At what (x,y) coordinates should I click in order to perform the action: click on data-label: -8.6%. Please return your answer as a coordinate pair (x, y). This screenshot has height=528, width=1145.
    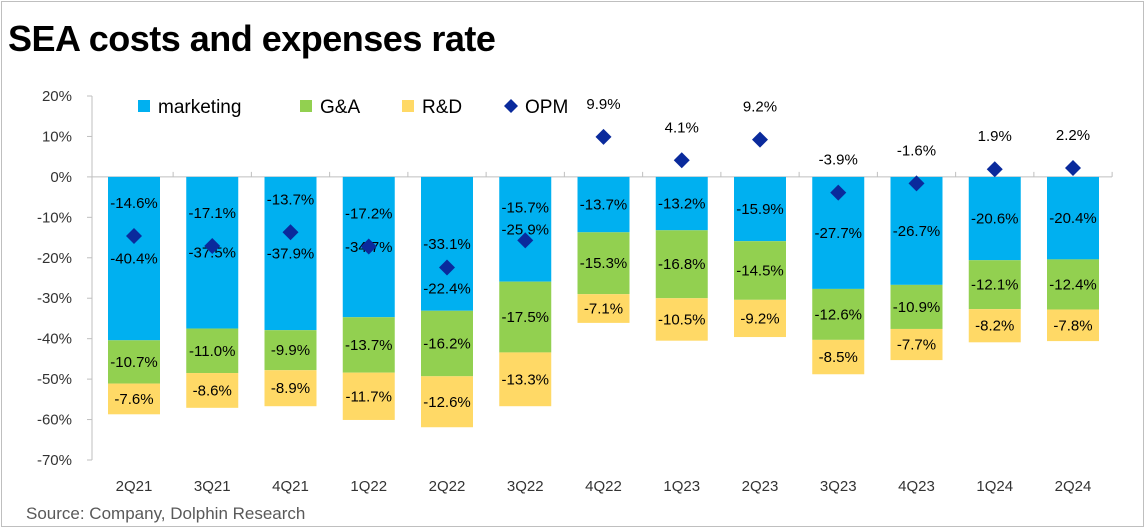
    Looking at the image, I should click on (212, 390).